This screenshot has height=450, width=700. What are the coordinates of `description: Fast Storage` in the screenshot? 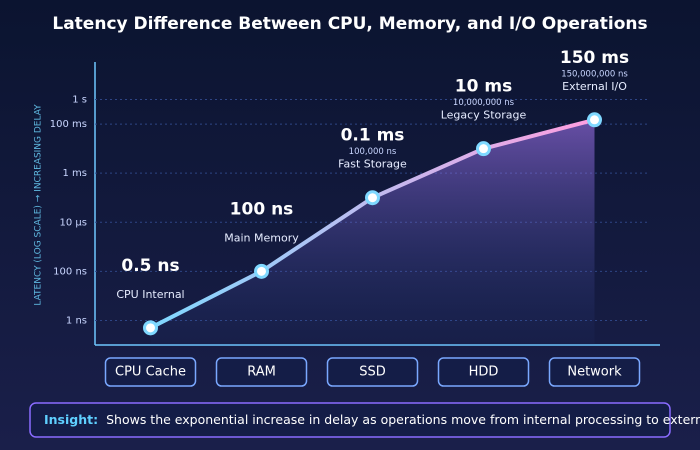 It's located at (372, 164).